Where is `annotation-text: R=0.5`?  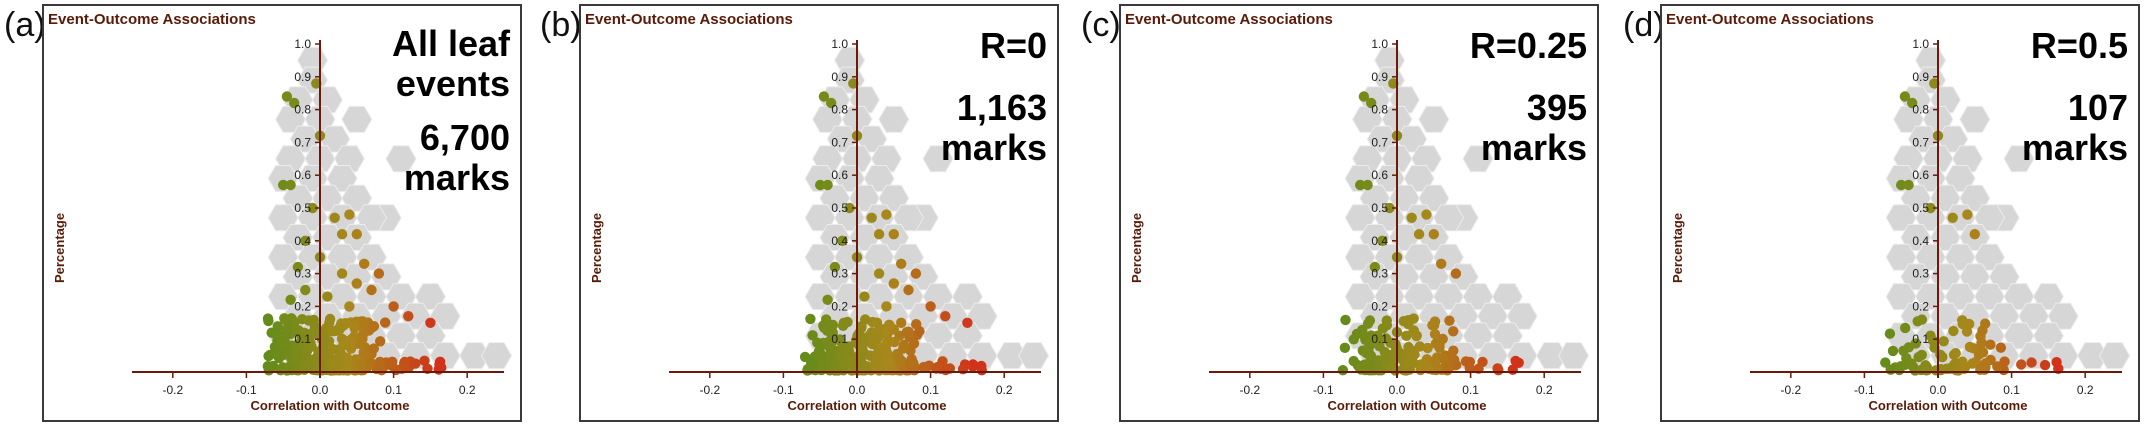 annotation-text: R=0.5 is located at coordinates (2079, 45).